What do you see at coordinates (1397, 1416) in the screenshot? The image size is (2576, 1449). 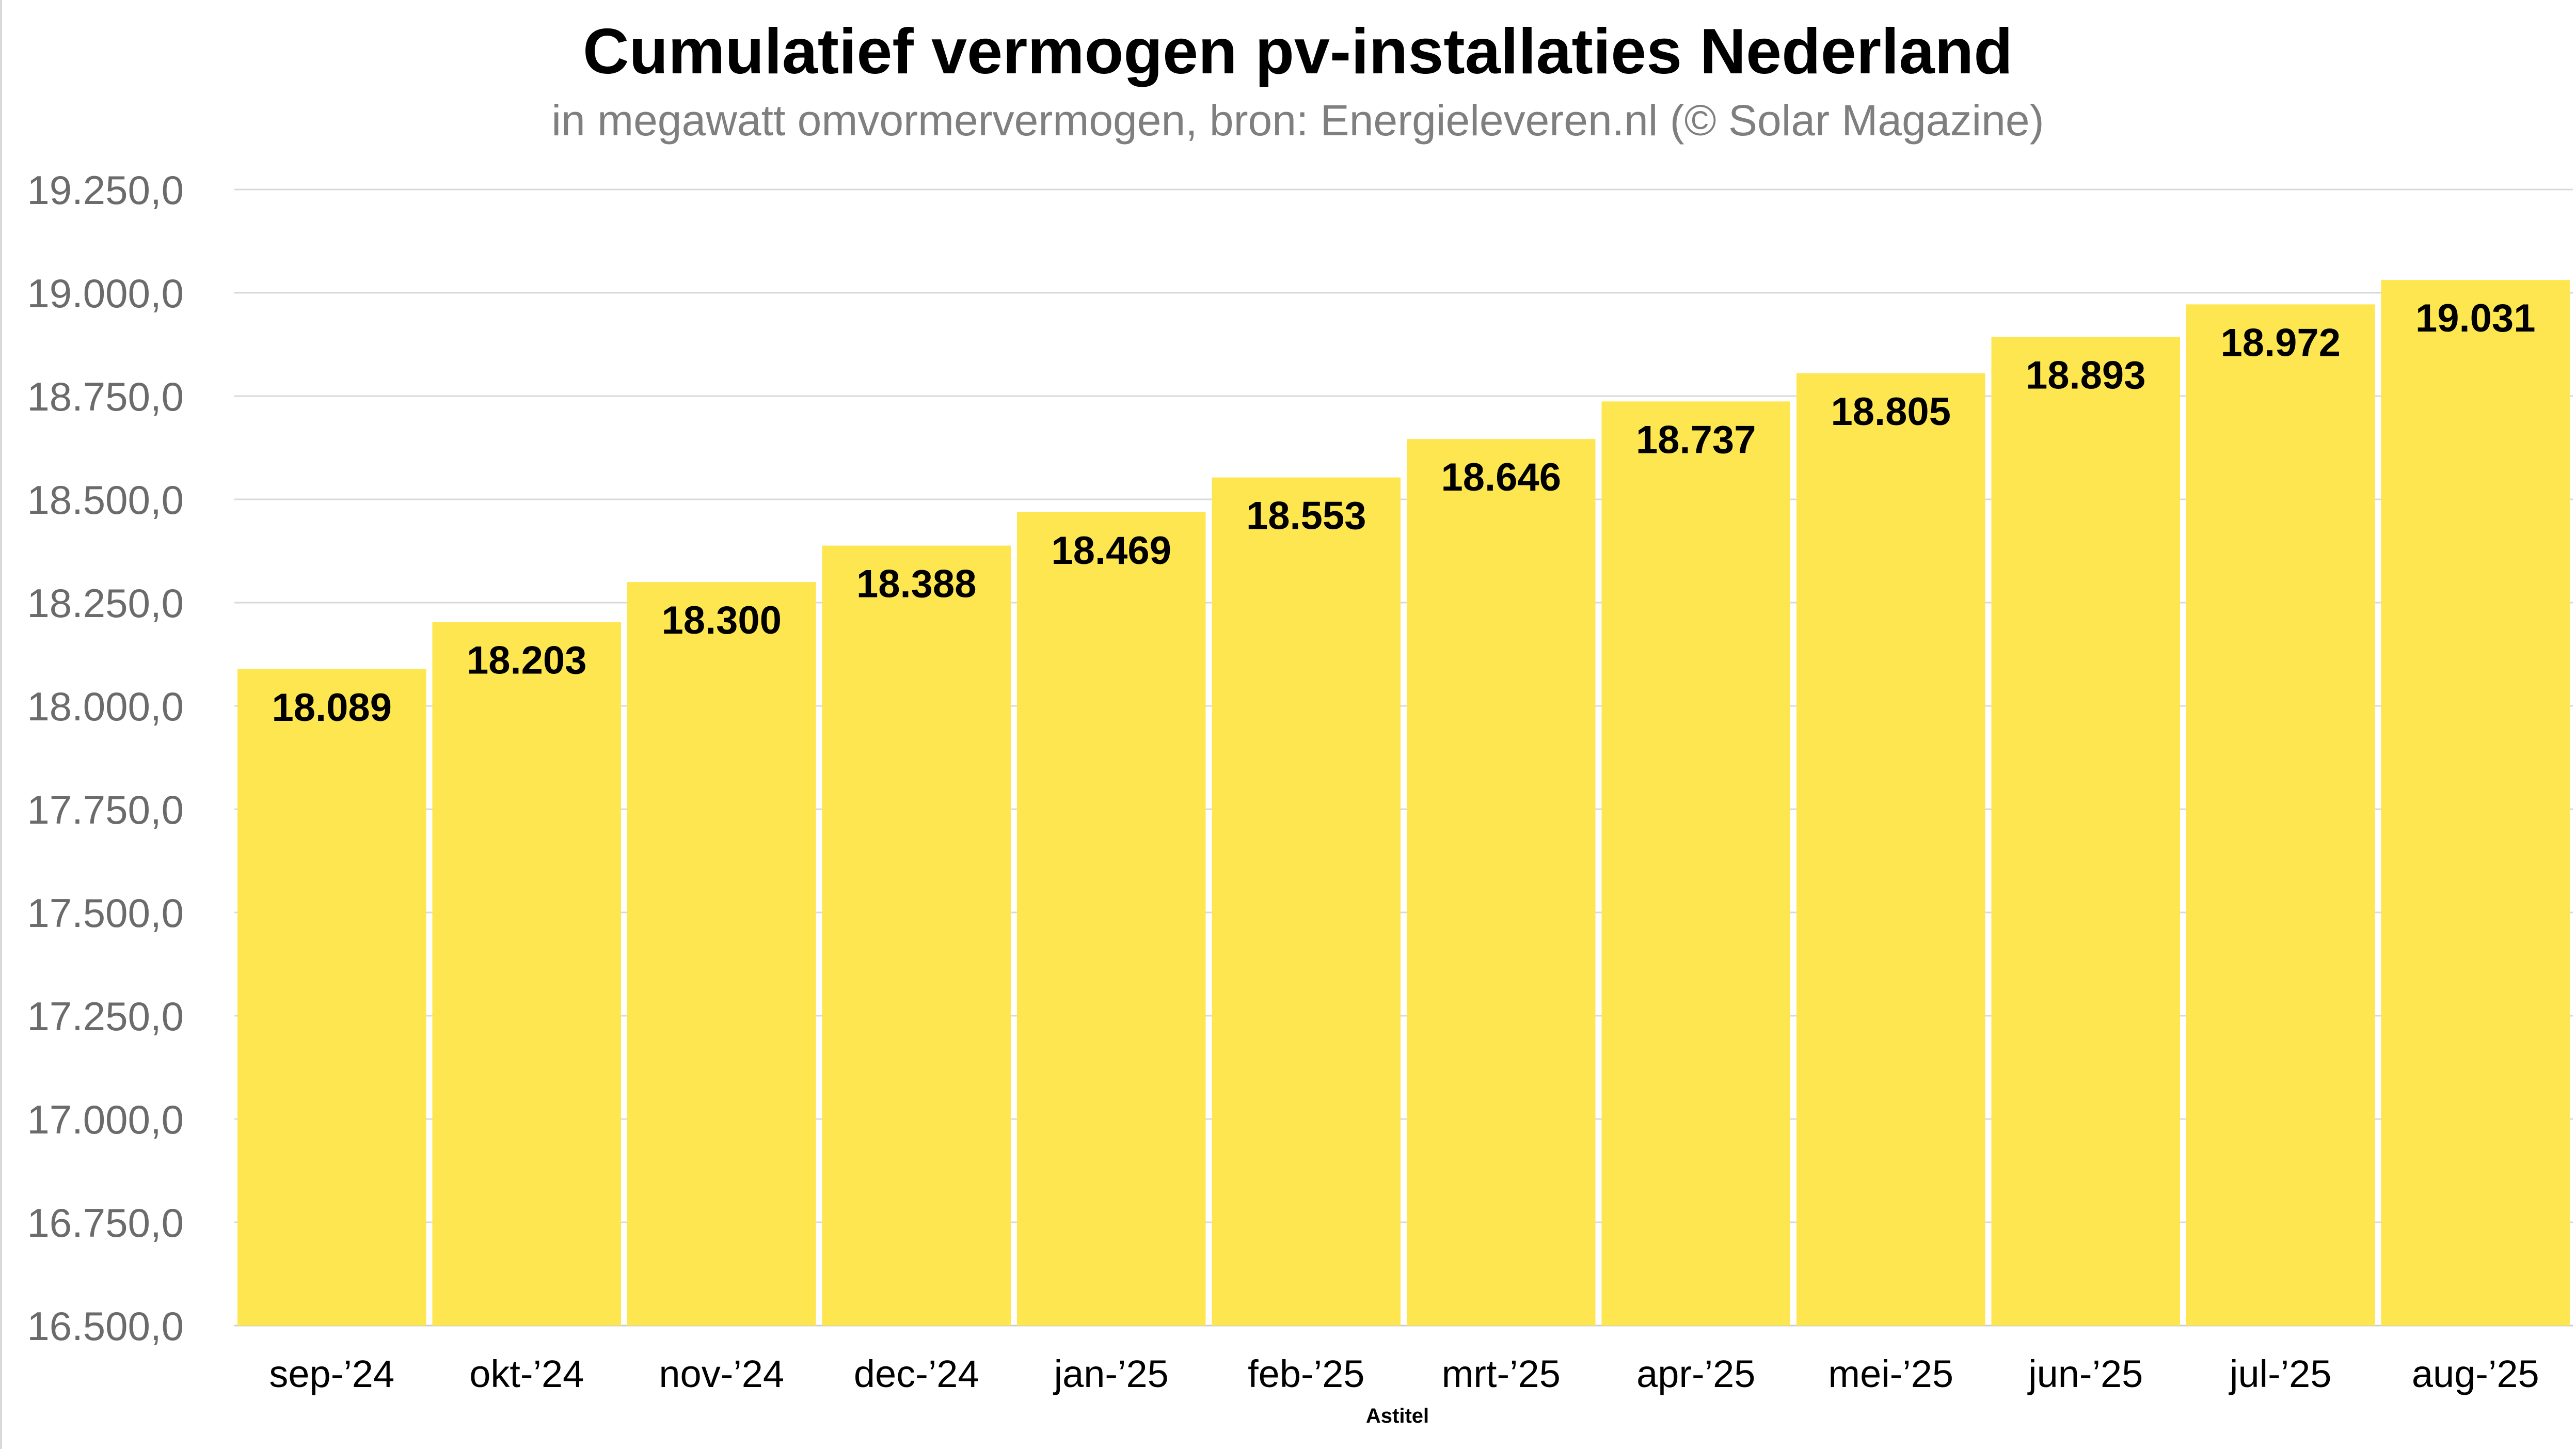 I see `x-axis-title: Astitel` at bounding box center [1397, 1416].